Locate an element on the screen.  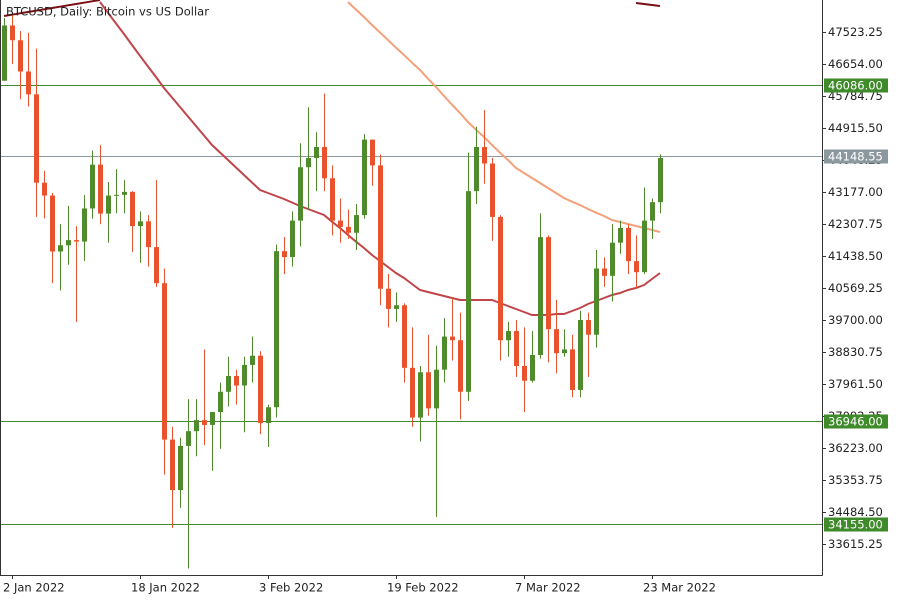
y-tick-label: 46654.00 is located at coordinates (855, 64).